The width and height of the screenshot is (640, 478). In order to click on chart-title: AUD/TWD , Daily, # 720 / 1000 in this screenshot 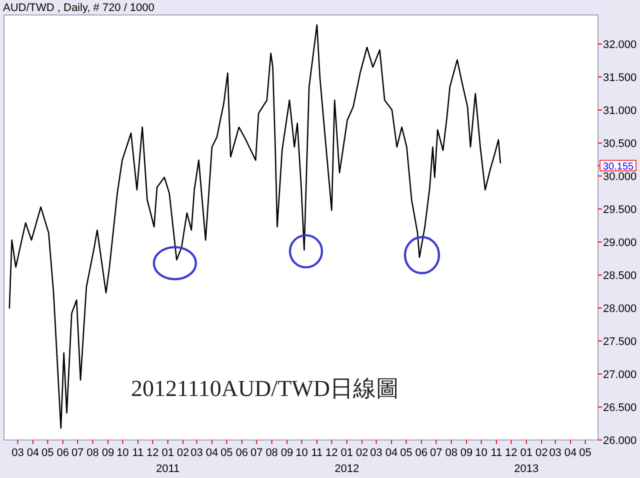, I will do `click(78, 8)`.